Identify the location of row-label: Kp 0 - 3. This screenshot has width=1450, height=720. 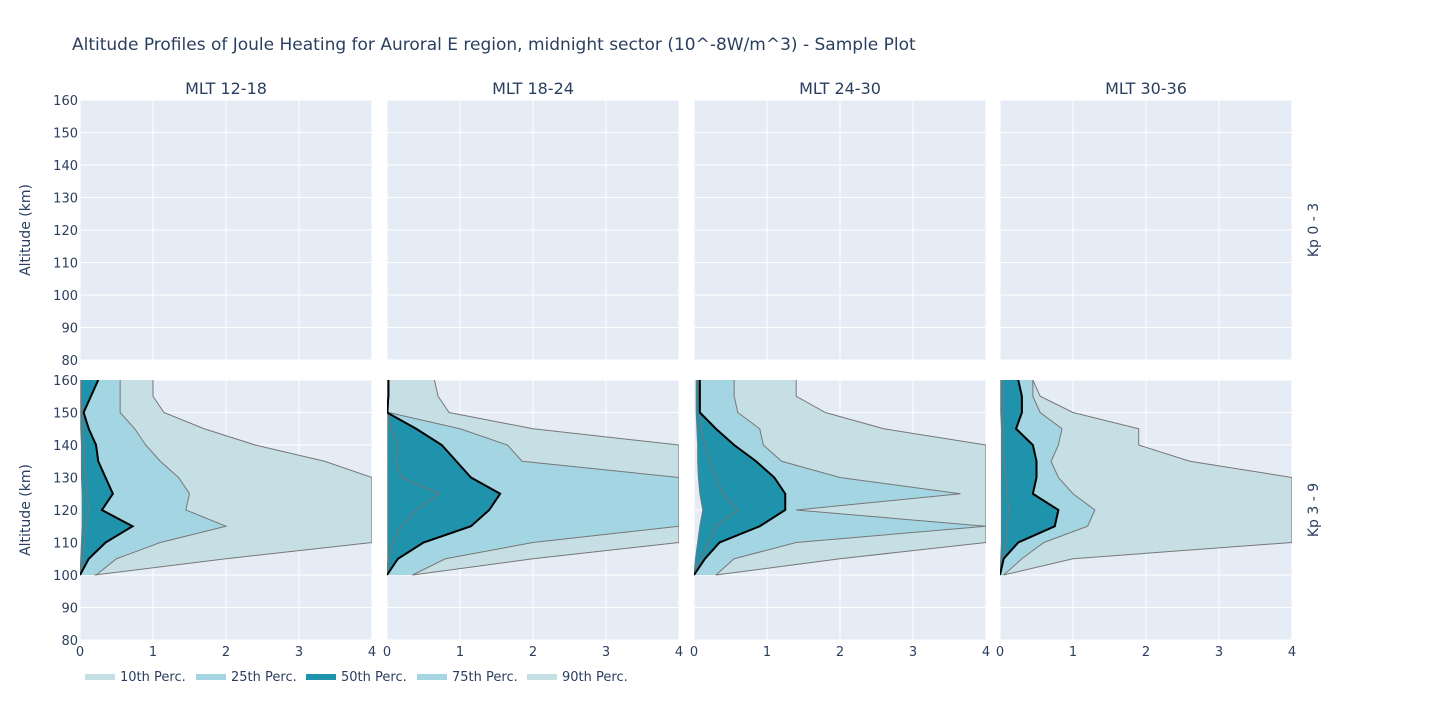
(1314, 230).